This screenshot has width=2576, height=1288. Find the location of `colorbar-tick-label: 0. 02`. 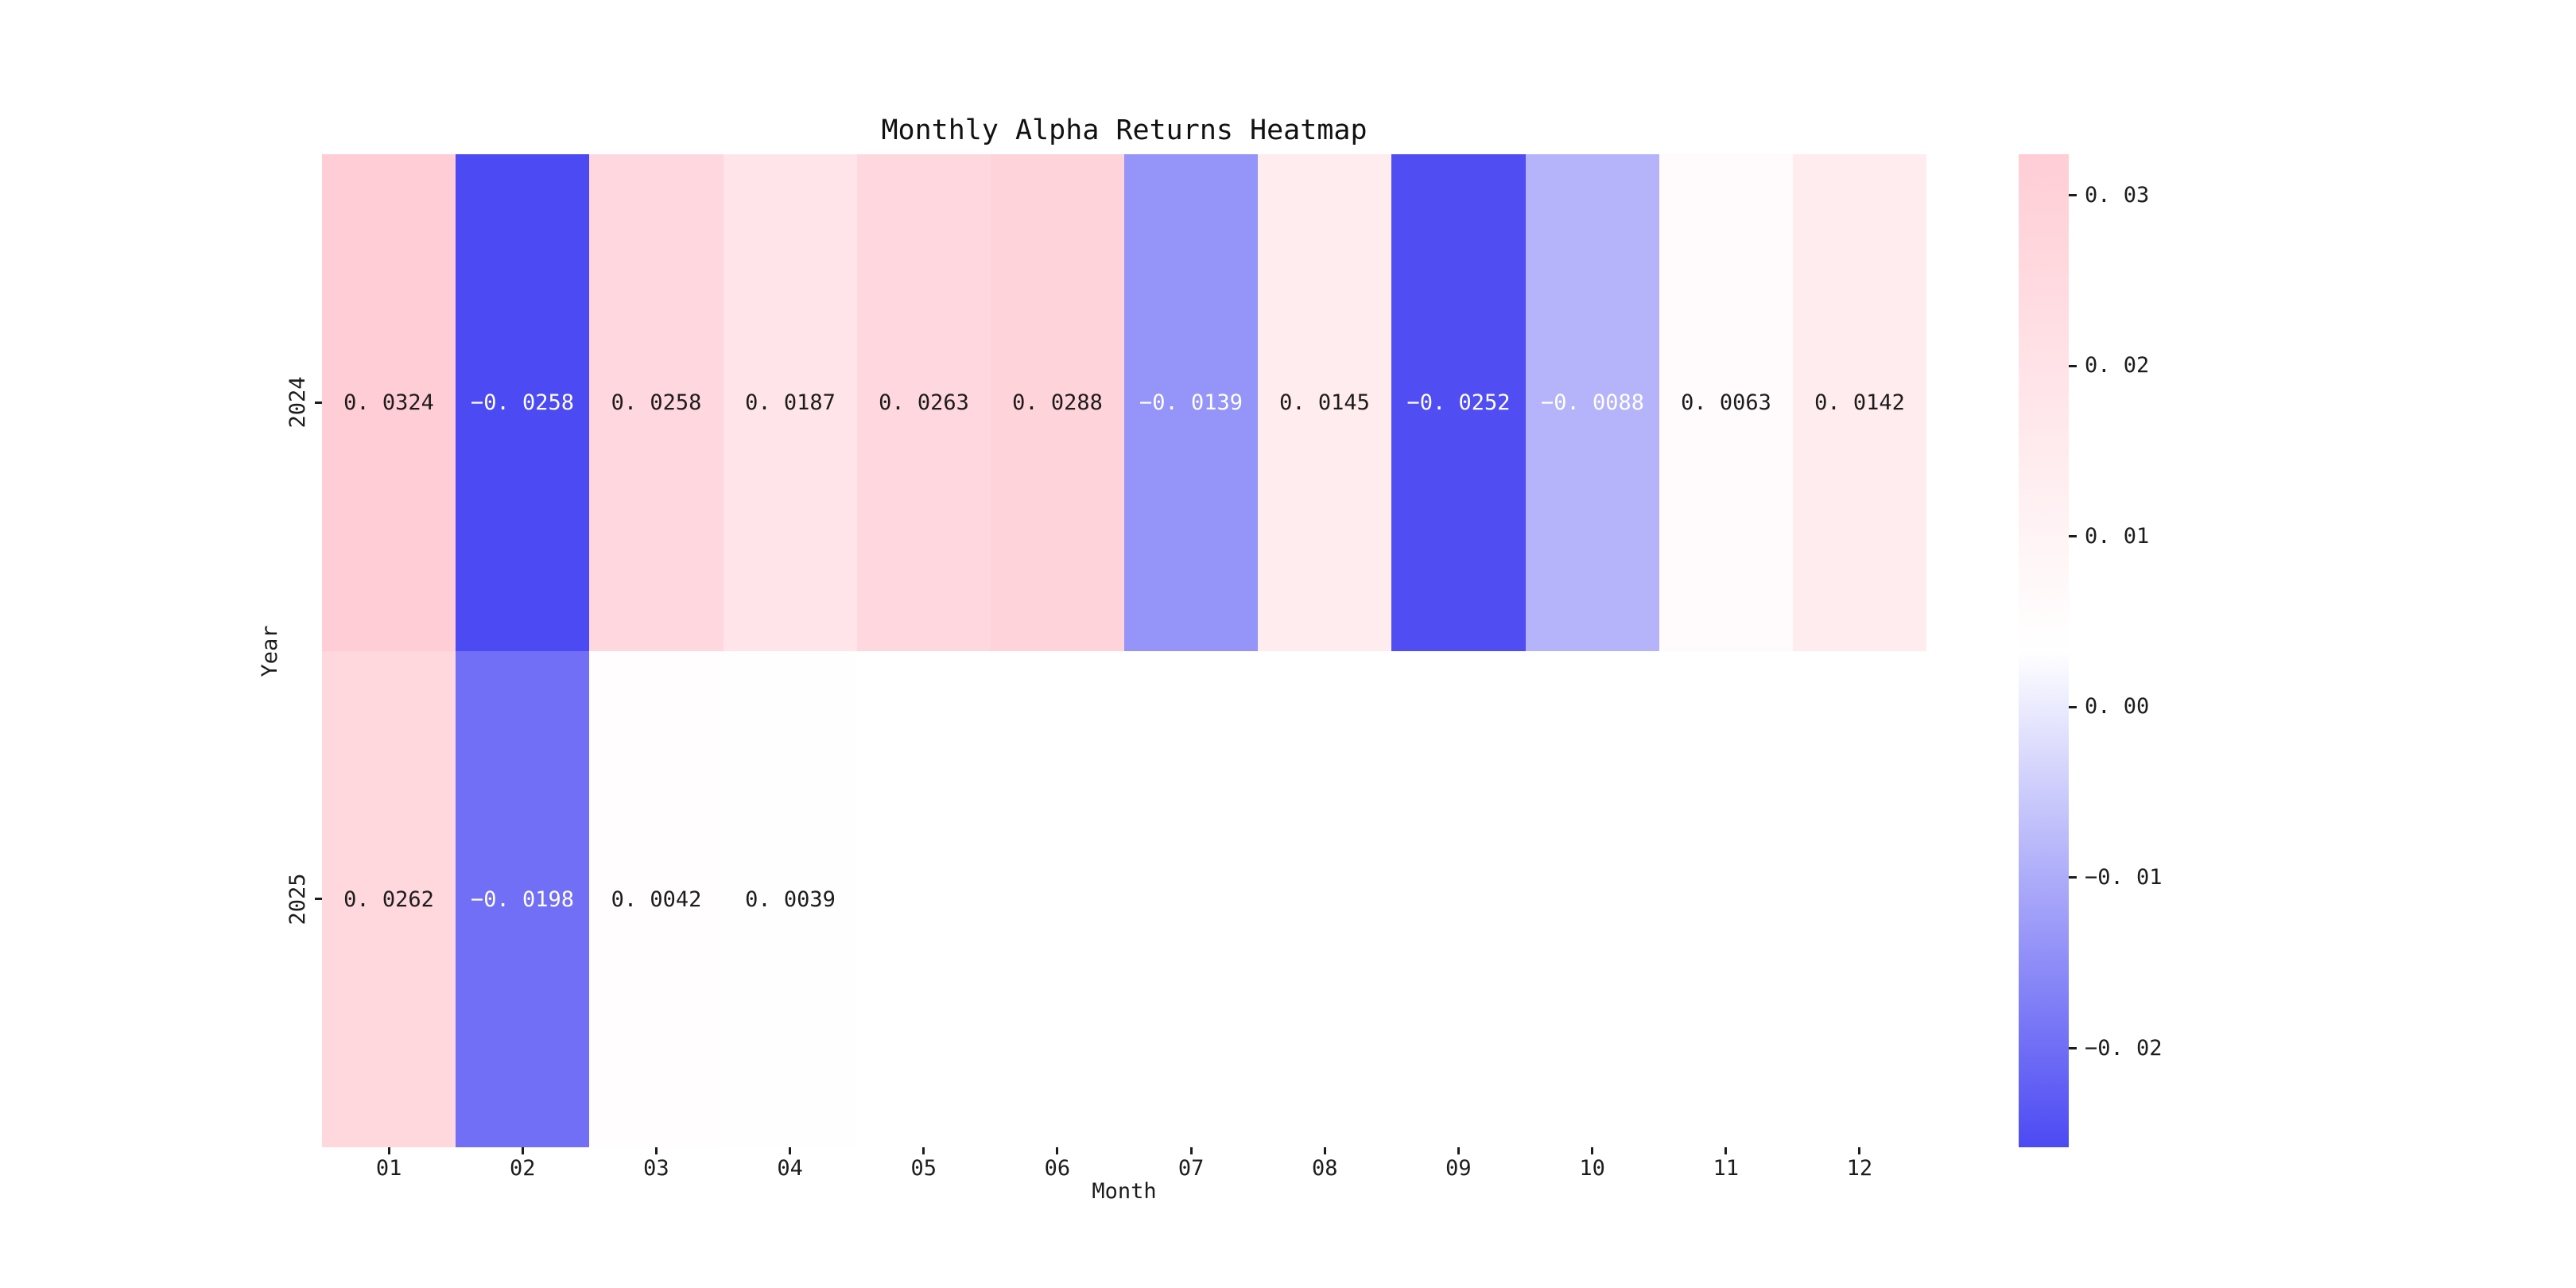

colorbar-tick-label: 0. 02 is located at coordinates (2117, 365).